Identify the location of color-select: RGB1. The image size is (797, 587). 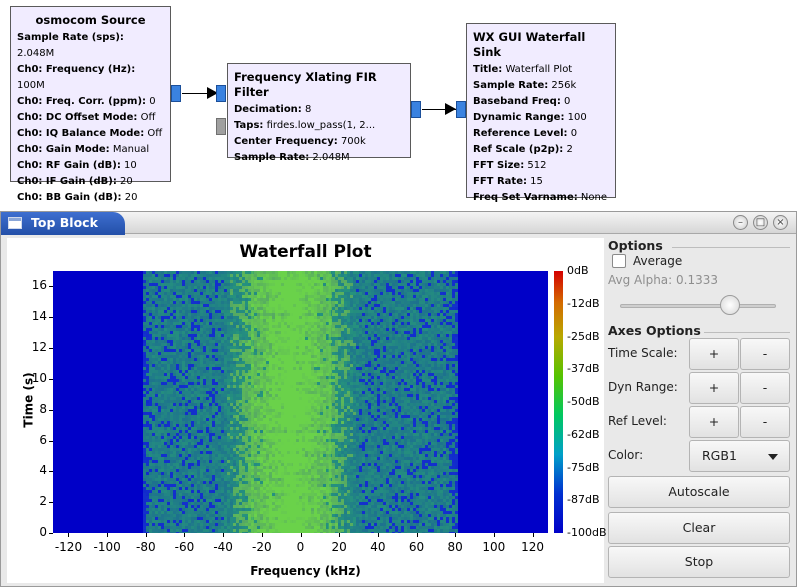
(739, 456).